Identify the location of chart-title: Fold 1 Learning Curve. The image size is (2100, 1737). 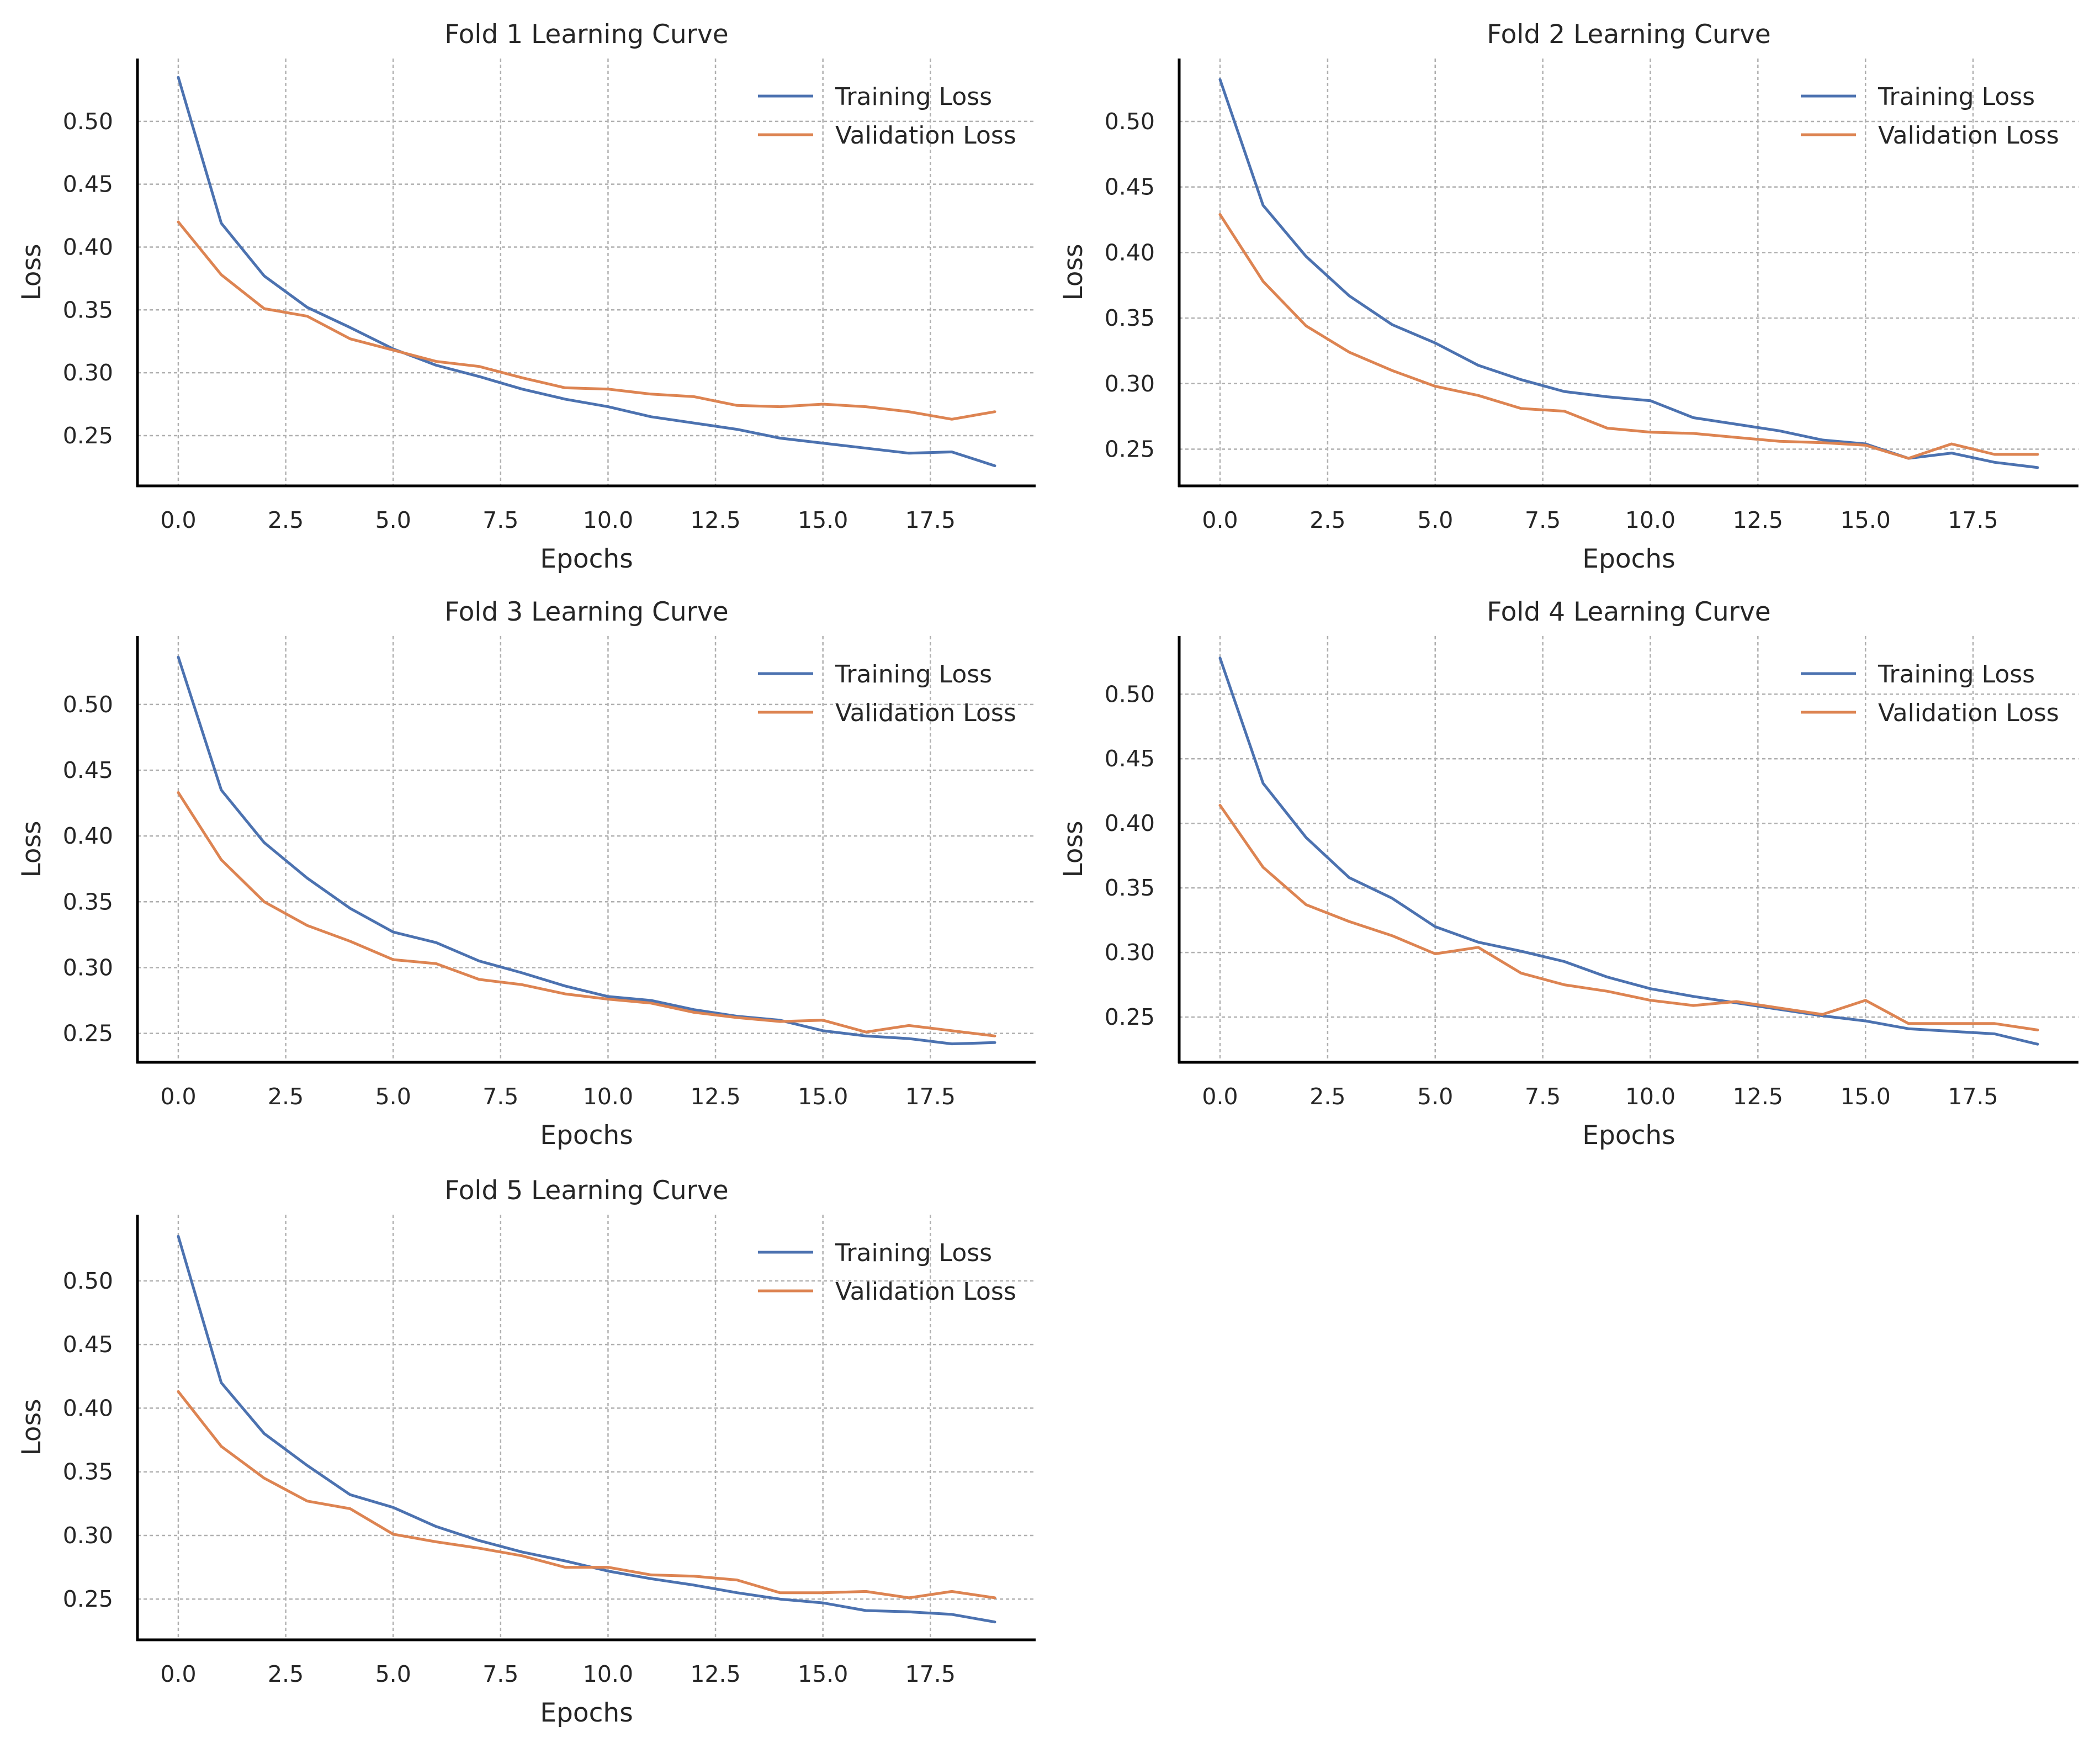
(586, 34).